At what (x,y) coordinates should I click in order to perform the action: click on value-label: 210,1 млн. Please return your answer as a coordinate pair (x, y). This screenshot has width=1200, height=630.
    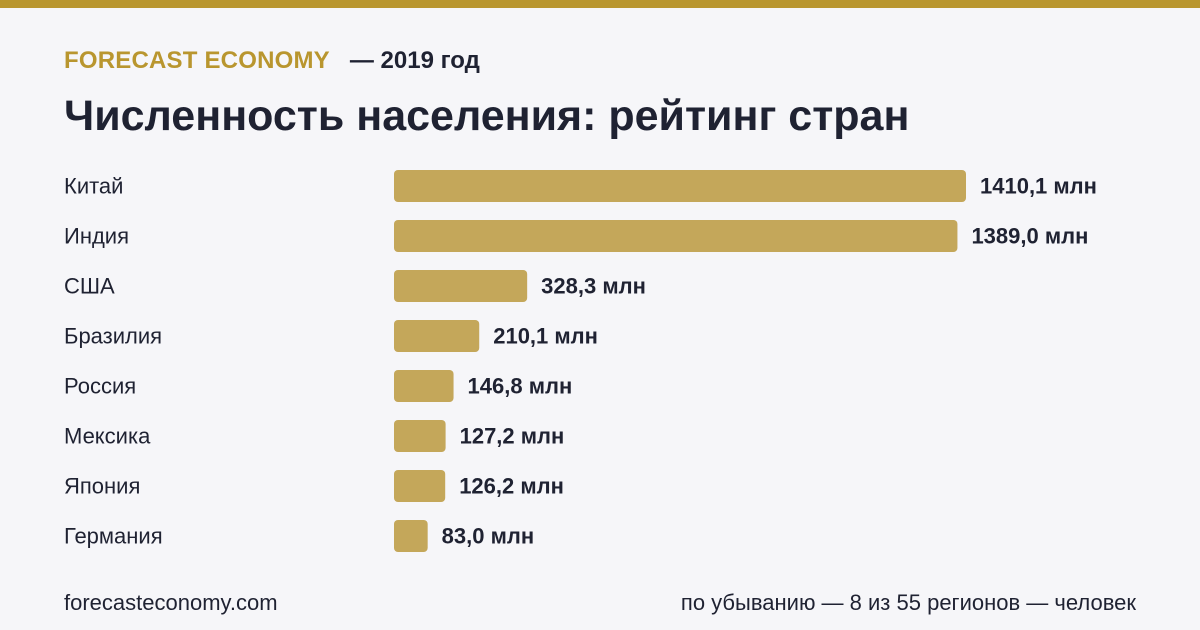
    Looking at the image, I should click on (545, 336).